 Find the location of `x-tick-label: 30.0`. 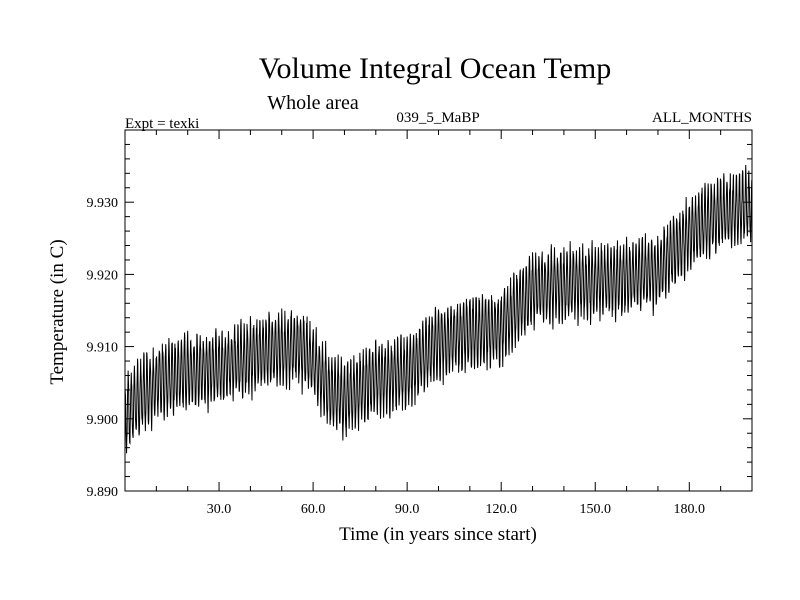

x-tick-label: 30.0 is located at coordinates (219, 509).